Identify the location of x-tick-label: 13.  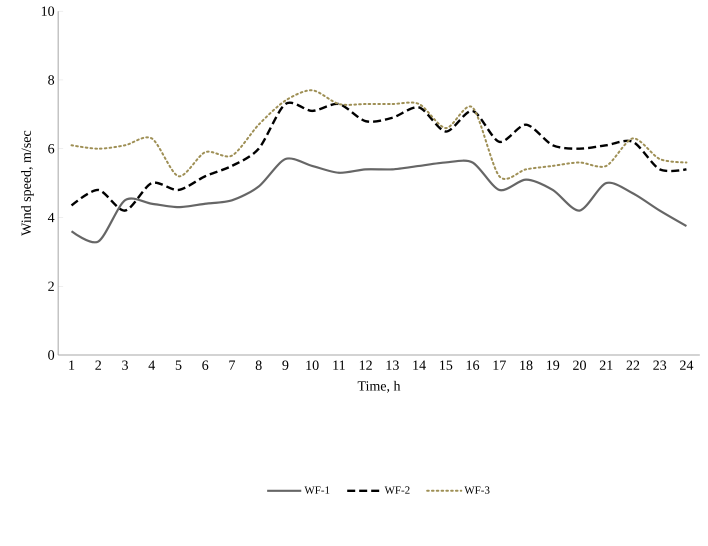
(392, 365).